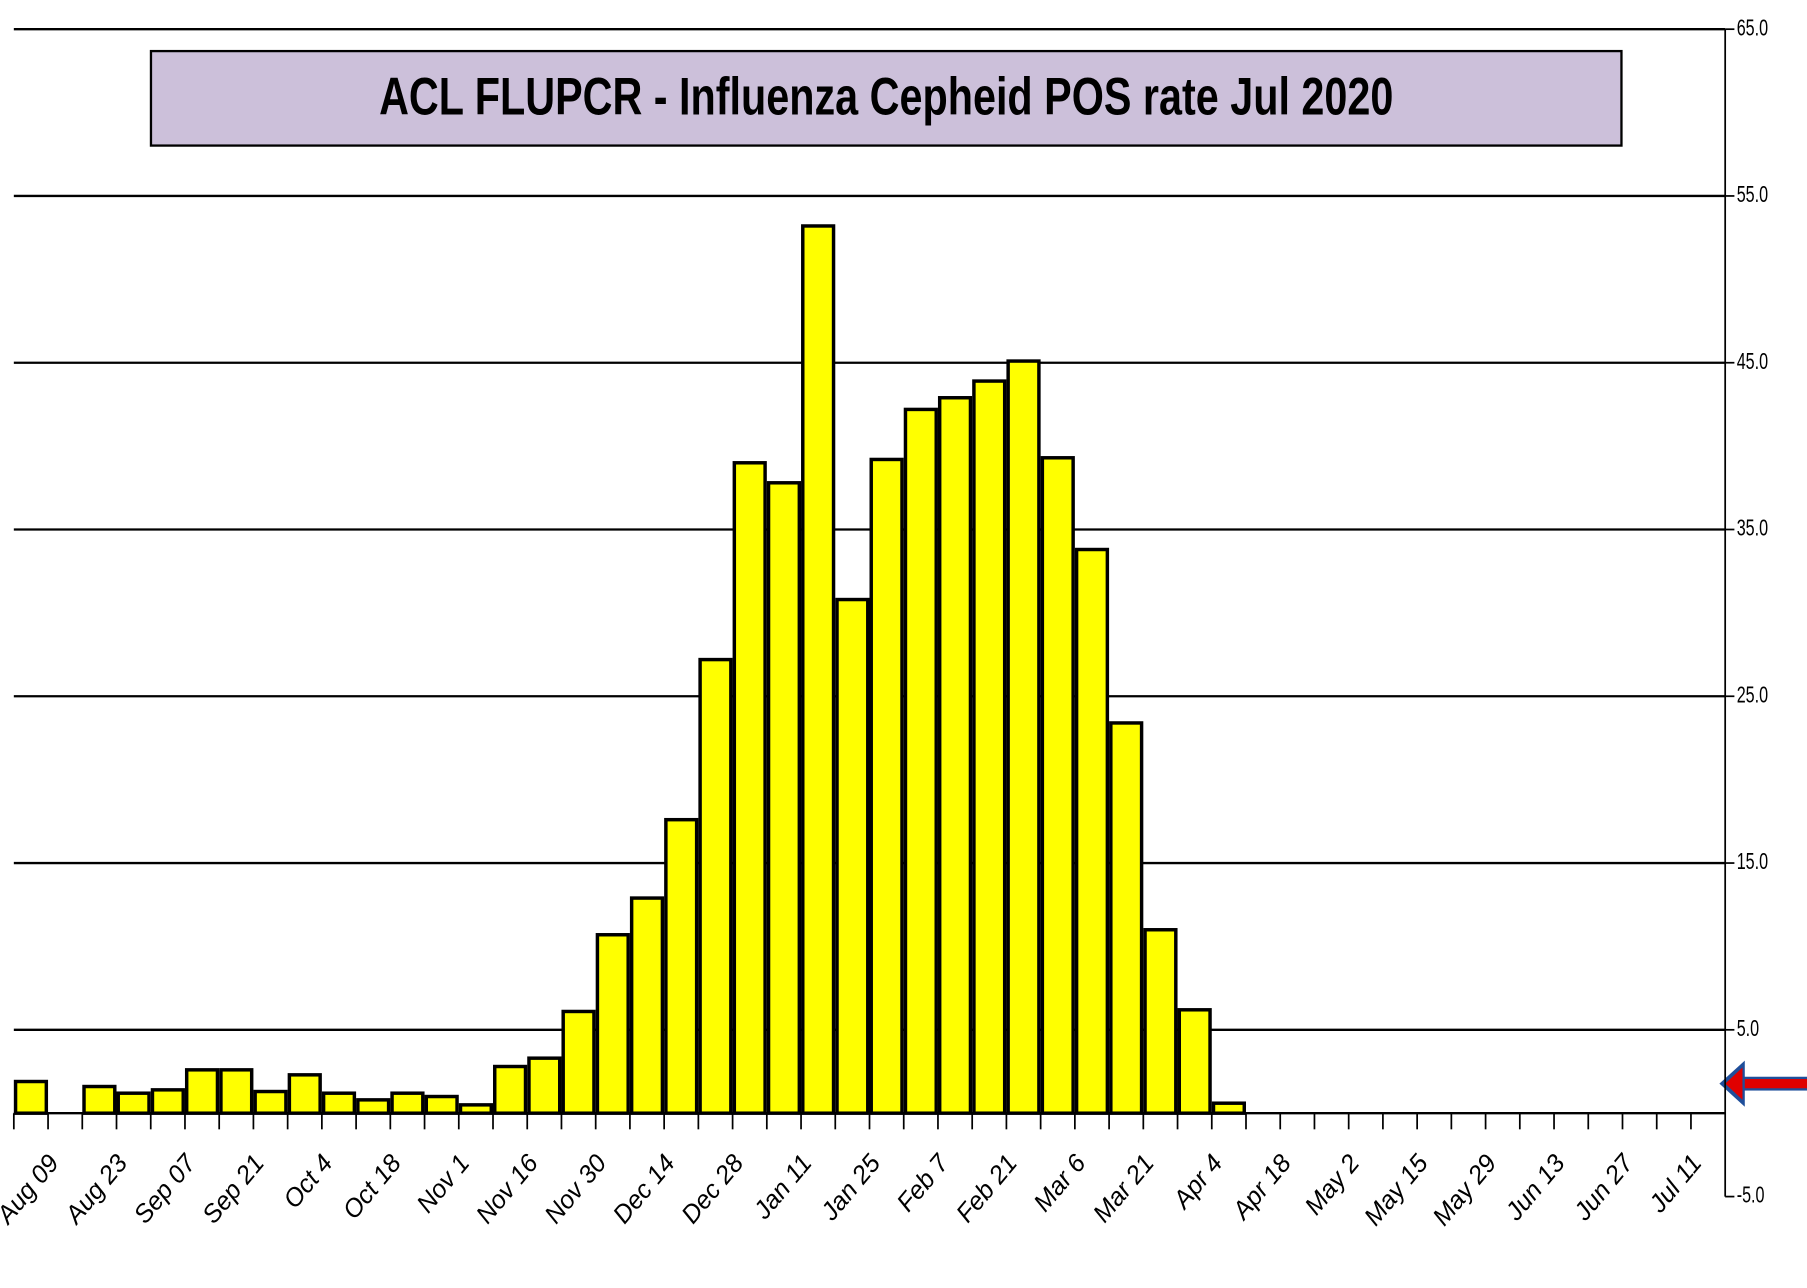 The height and width of the screenshot is (1288, 1807). I want to click on x-tick-label: Apr 18, so click(1261, 1187).